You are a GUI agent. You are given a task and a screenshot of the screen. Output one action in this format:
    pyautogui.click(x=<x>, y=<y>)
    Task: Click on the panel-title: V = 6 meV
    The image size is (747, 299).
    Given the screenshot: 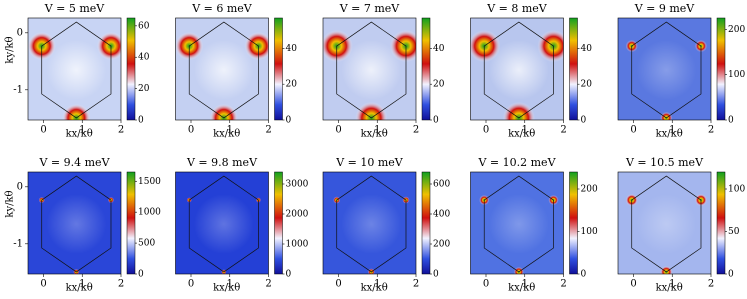 What is the action you would take?
    pyautogui.click(x=222, y=8)
    